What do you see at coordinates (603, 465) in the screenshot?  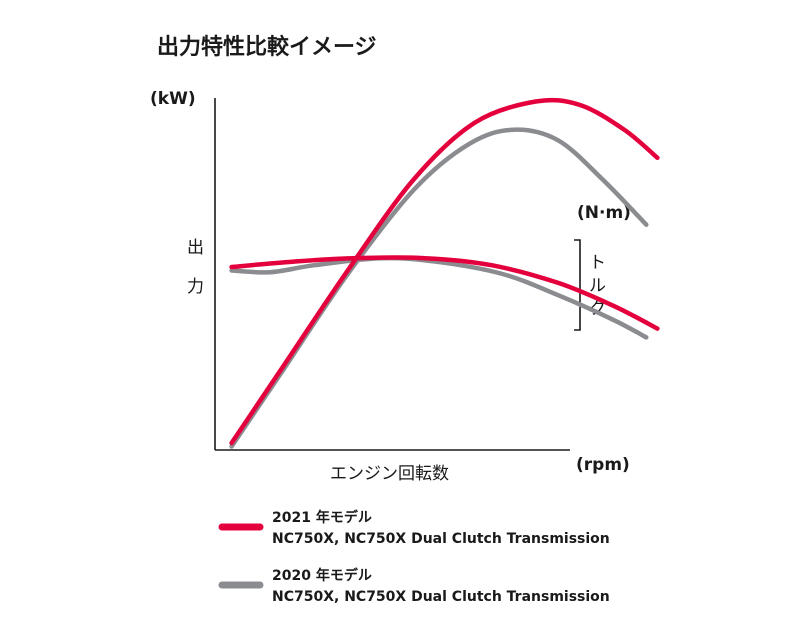 I see `x-unit: (rpm)` at bounding box center [603, 465].